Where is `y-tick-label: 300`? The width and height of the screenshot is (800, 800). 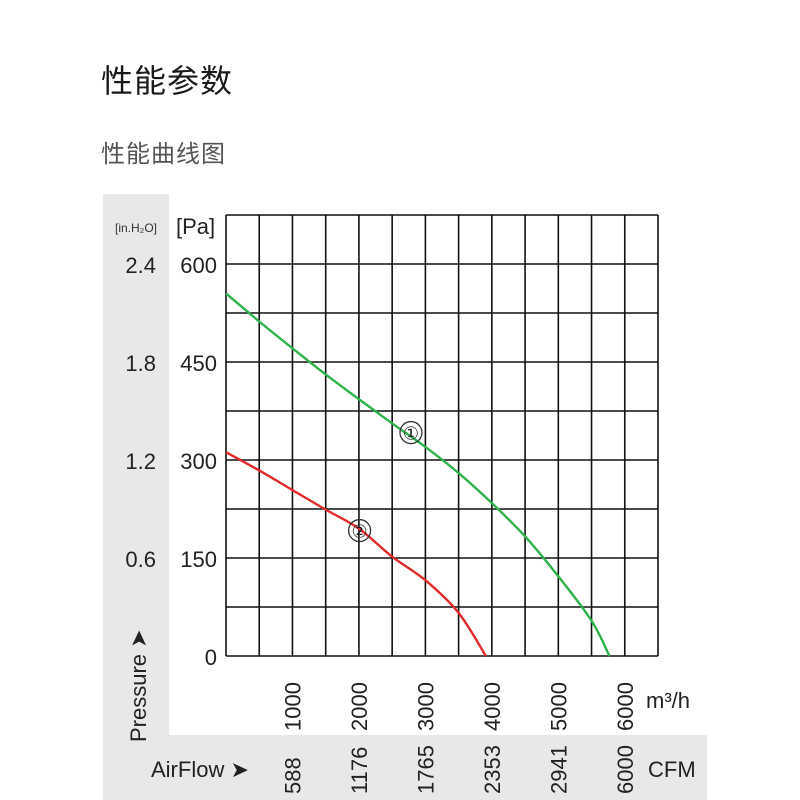
y-tick-label: 300 is located at coordinates (198, 461).